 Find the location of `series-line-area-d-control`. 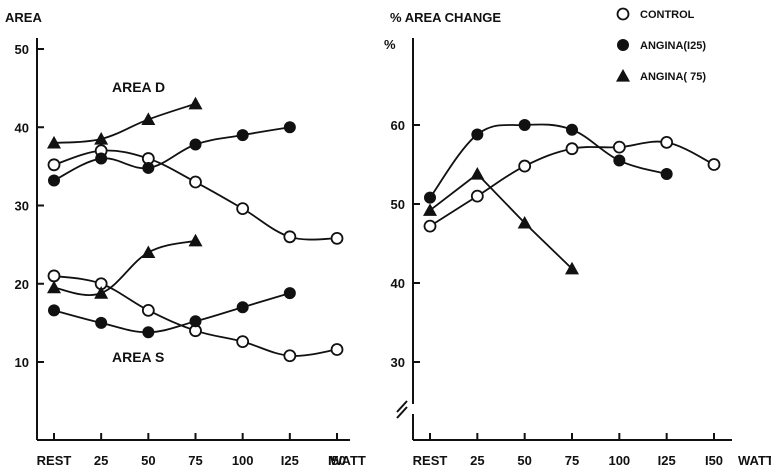

series-line-area-d-control is located at coordinates (195, 195).